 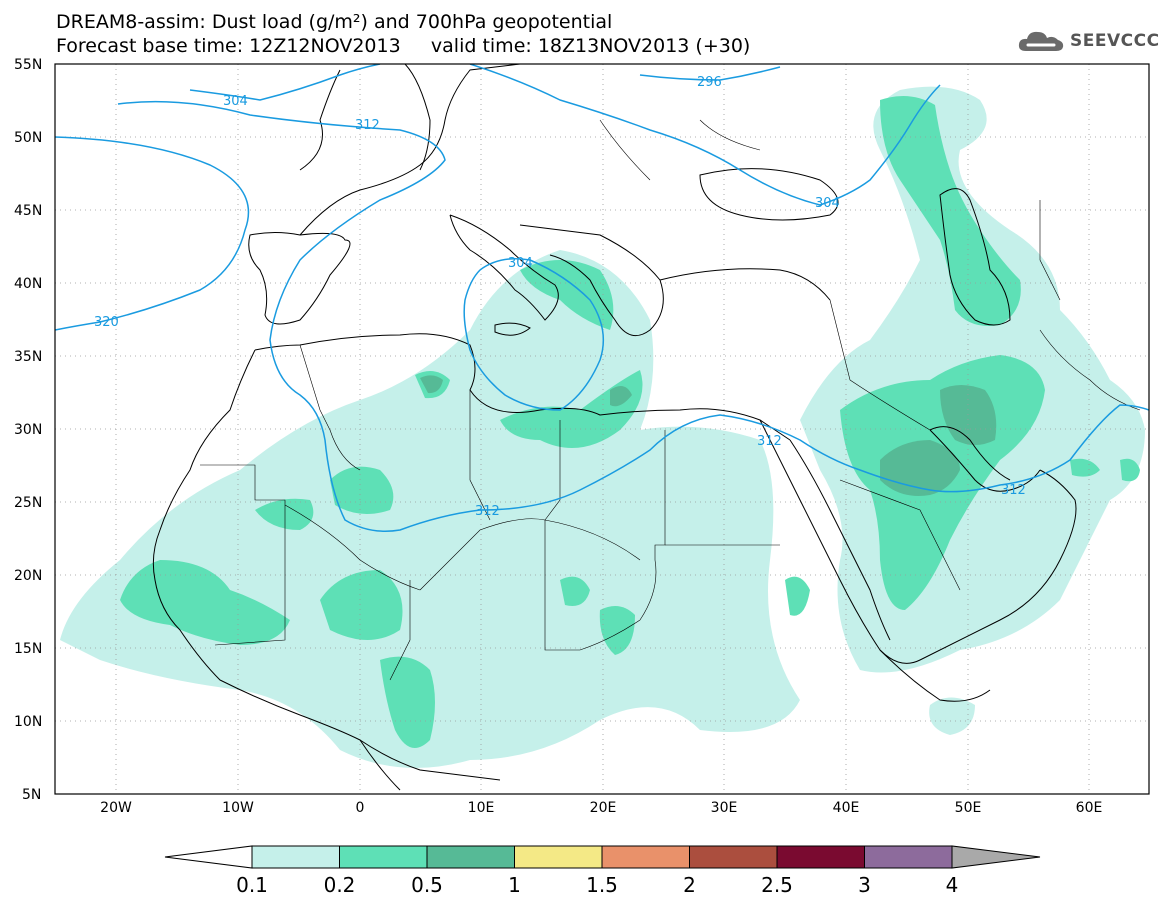 What do you see at coordinates (31, 795) in the screenshot?
I see `lat-label: 5N` at bounding box center [31, 795].